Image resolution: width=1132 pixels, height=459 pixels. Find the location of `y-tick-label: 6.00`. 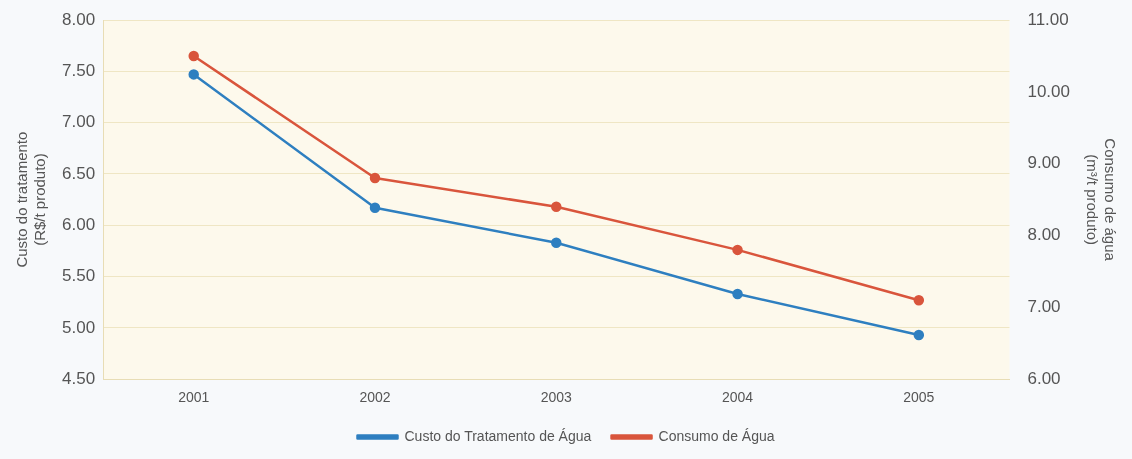

y-tick-label: 6.00 is located at coordinates (78, 224).